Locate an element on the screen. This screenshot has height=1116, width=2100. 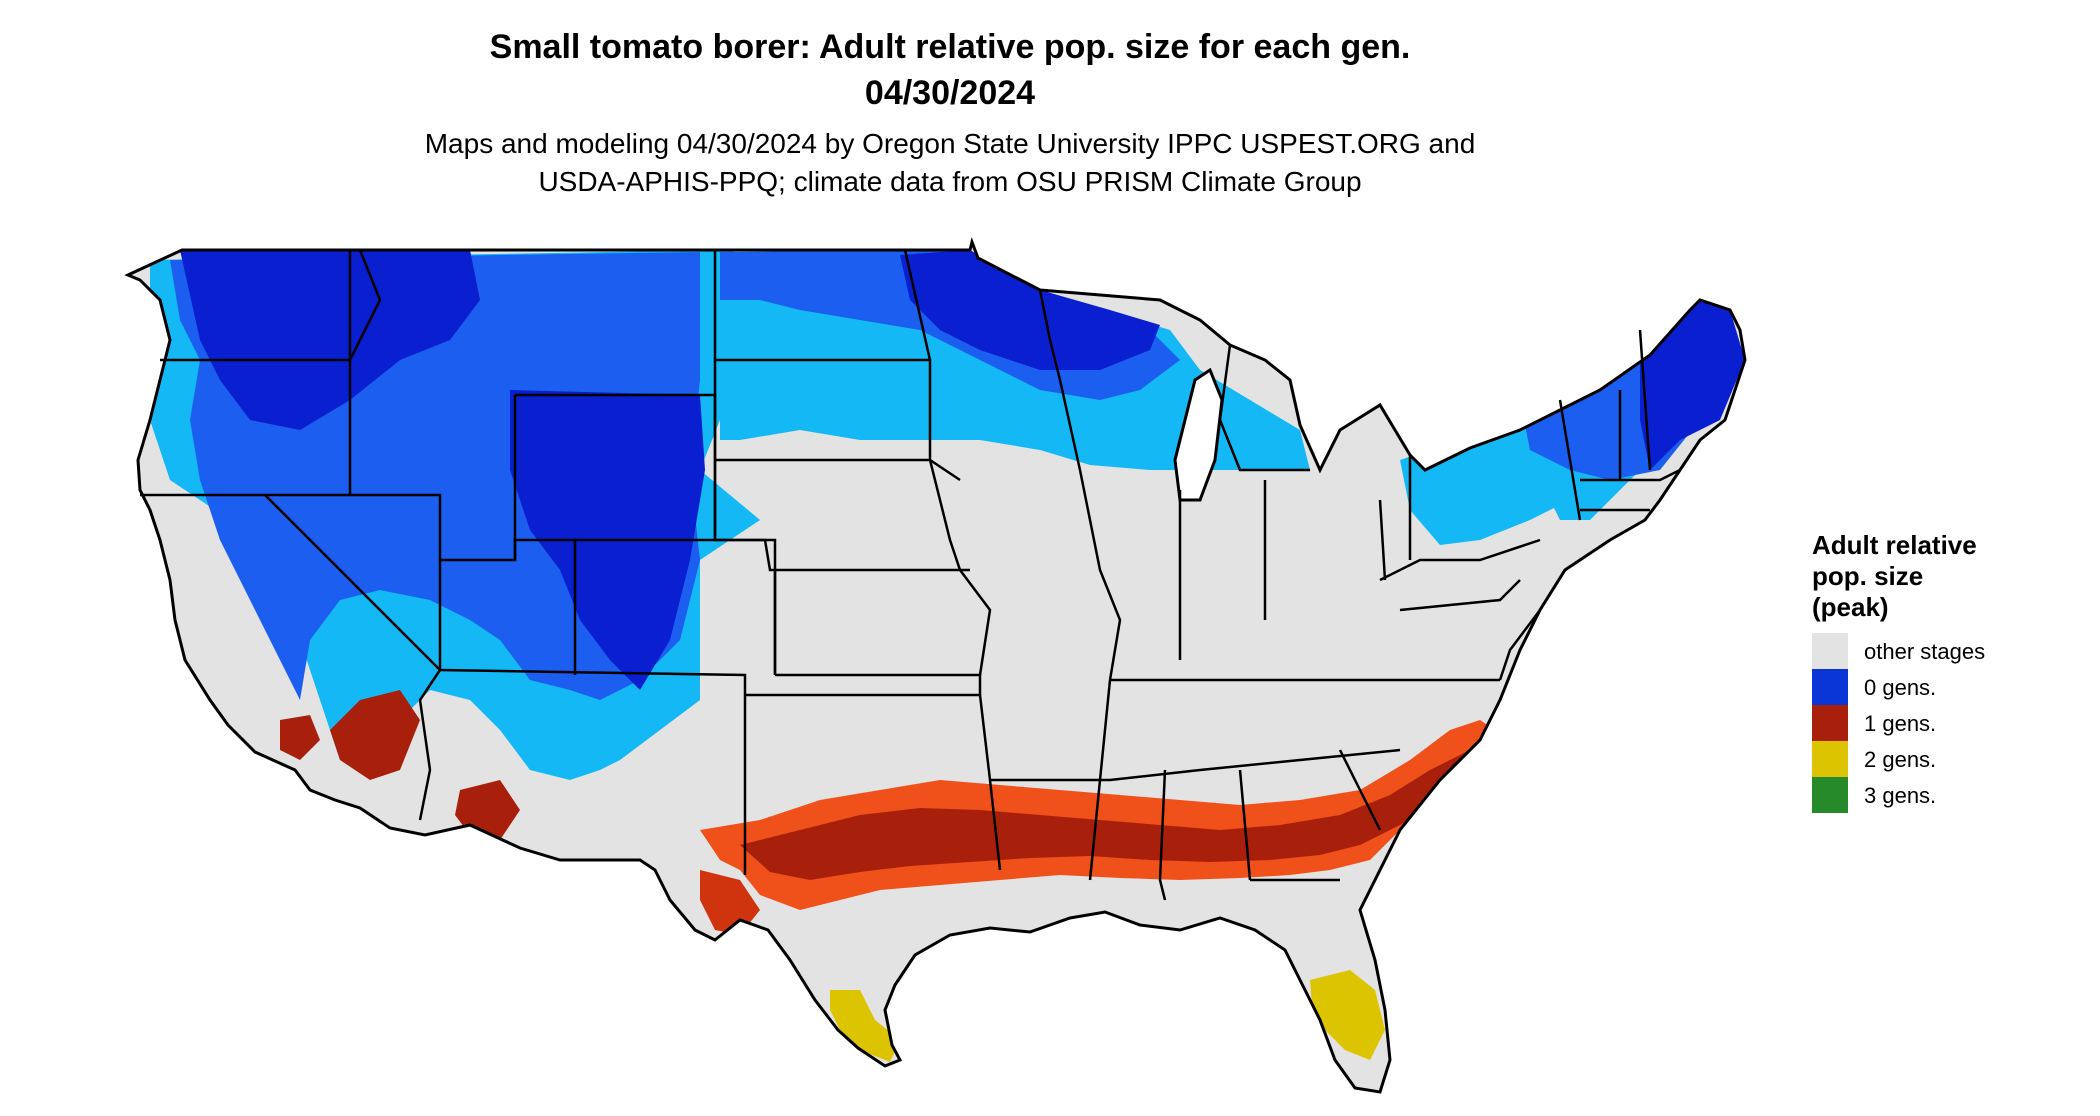
legend-item-other-stages: other stages is located at coordinates (1942, 651).